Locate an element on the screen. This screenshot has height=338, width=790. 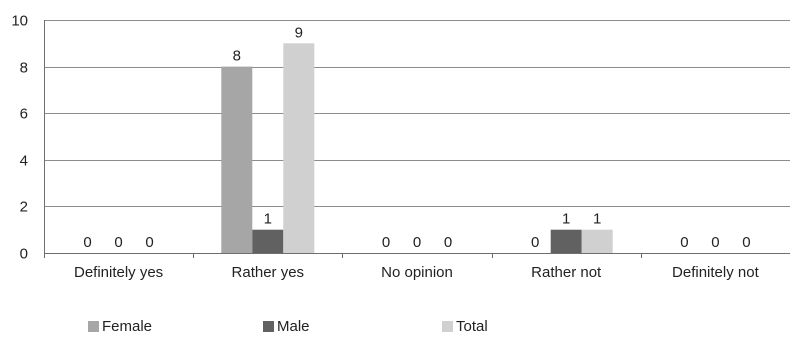
legend-label-total: Total is located at coordinates (472, 326).